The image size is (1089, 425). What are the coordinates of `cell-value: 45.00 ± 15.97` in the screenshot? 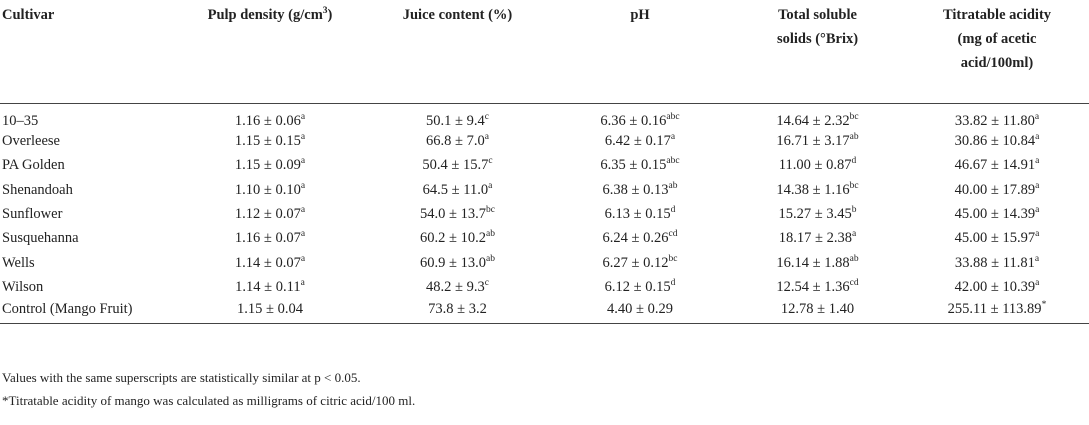 It's located at (995, 238).